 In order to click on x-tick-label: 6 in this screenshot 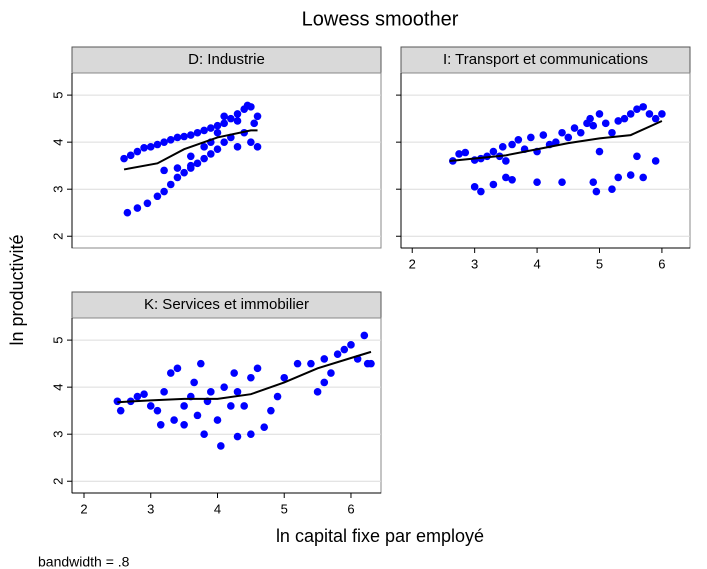, I will do `click(661, 263)`.